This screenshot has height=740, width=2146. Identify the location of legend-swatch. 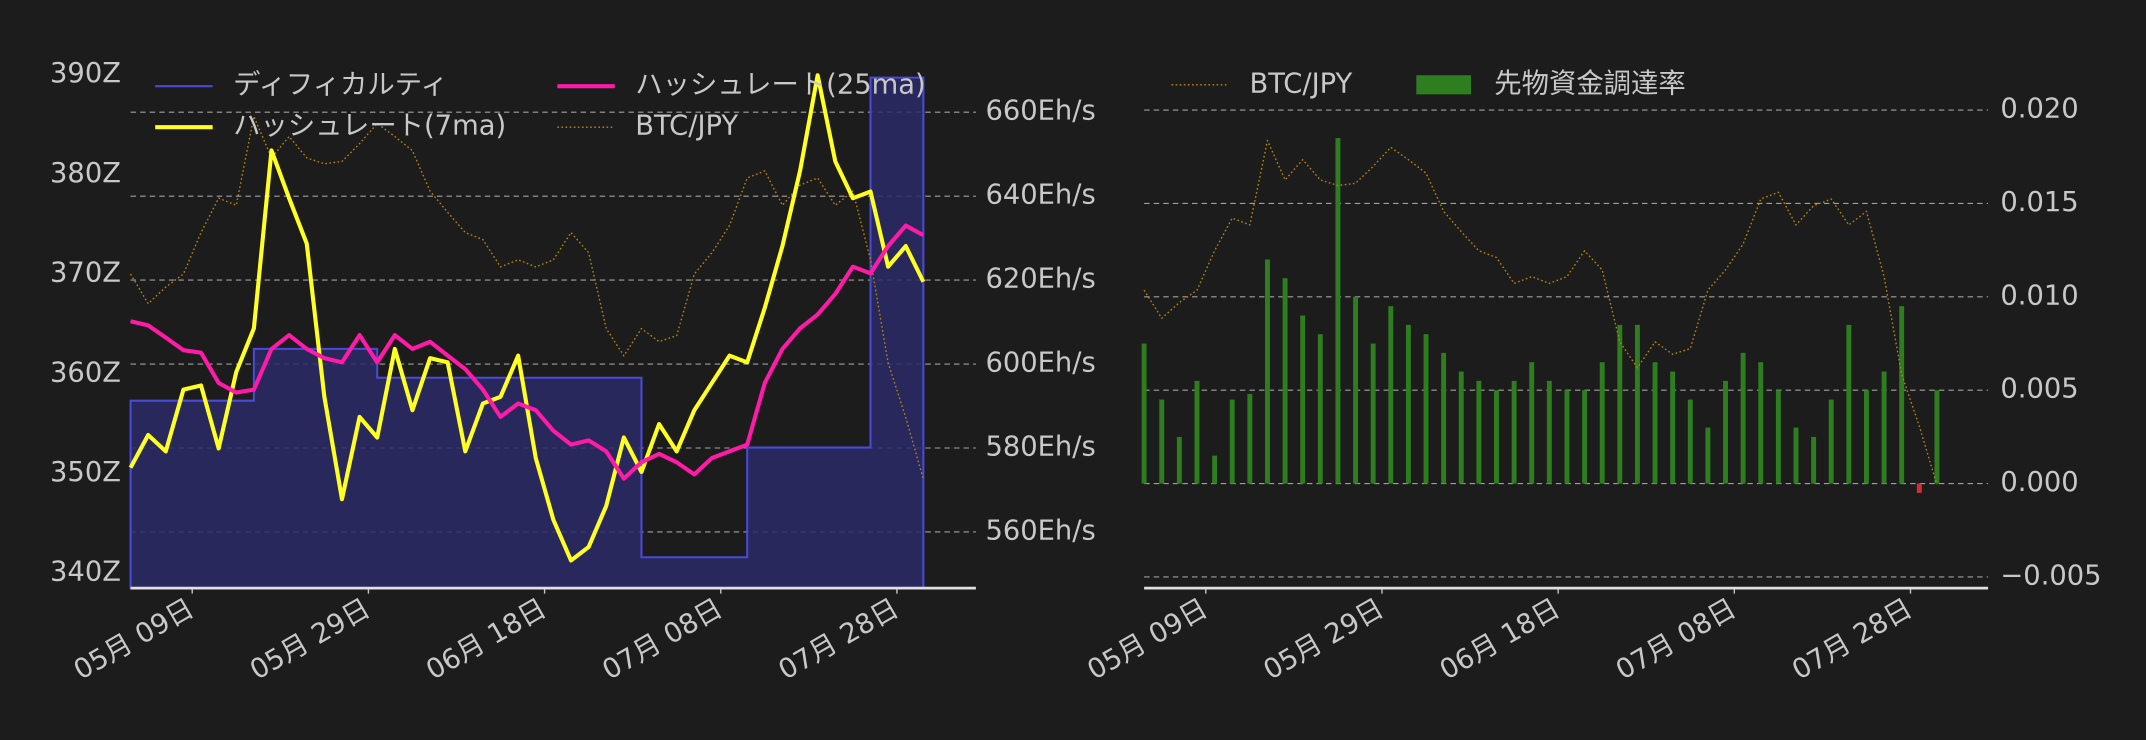
(1444, 85).